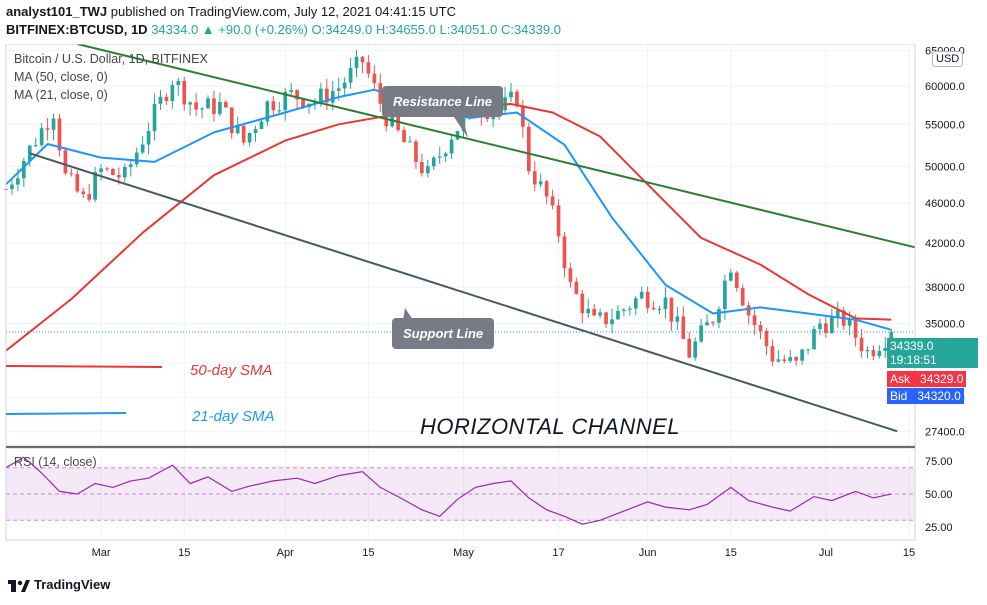 Image resolution: width=987 pixels, height=605 pixels. What do you see at coordinates (442, 101) in the screenshot?
I see `resistance-line-label: Resistance Line` at bounding box center [442, 101].